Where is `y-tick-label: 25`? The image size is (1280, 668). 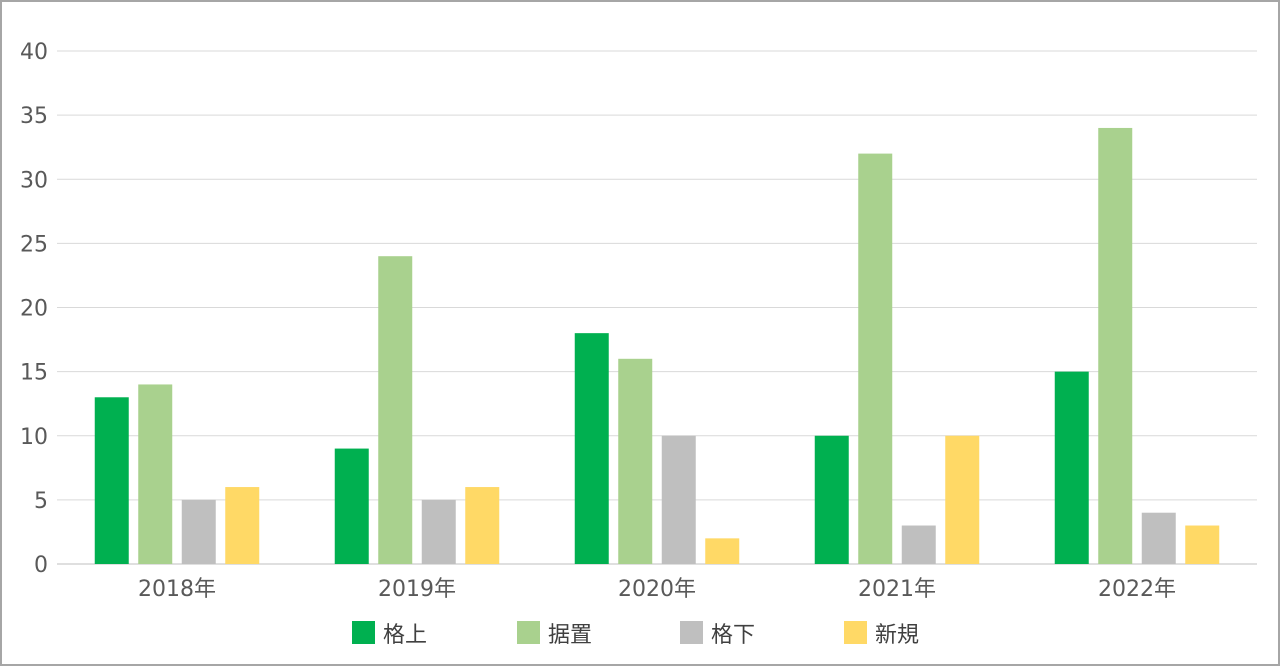
y-tick-label: 25 is located at coordinates (34, 244).